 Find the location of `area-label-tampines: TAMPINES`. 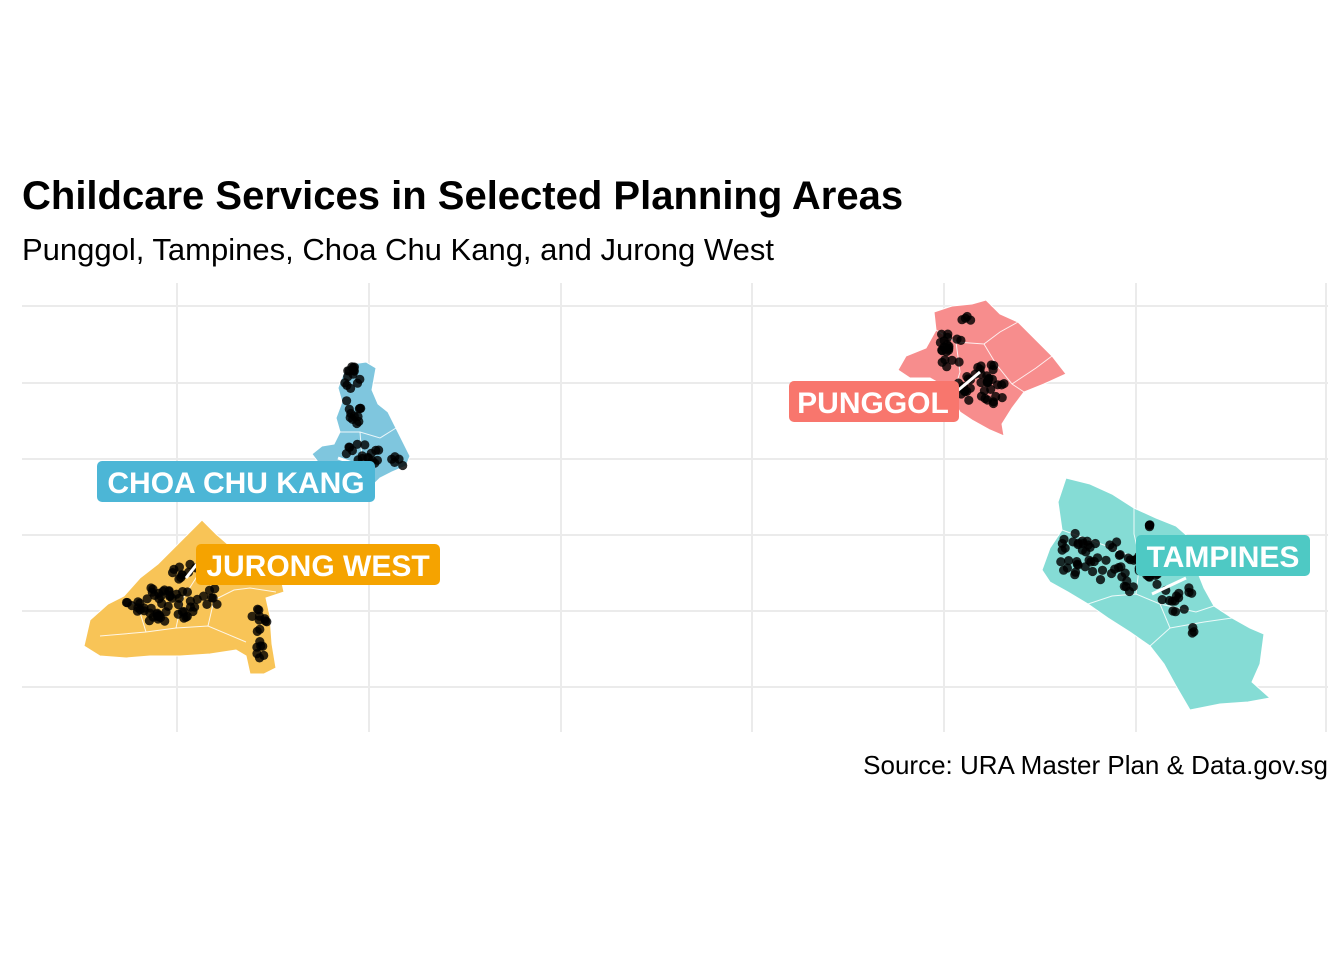

area-label-tampines: TAMPINES is located at coordinates (1223, 557).